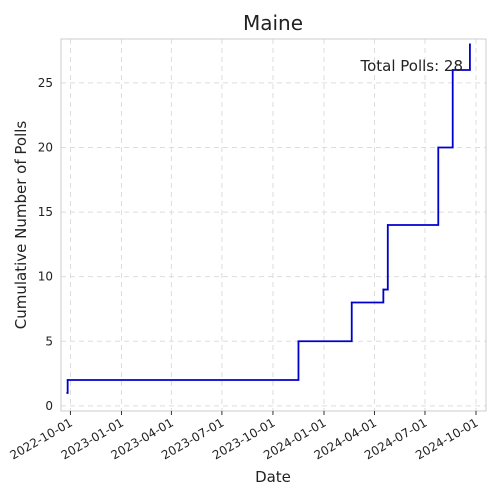  I want to click on y-tick-label: 0, so click(49, 406).